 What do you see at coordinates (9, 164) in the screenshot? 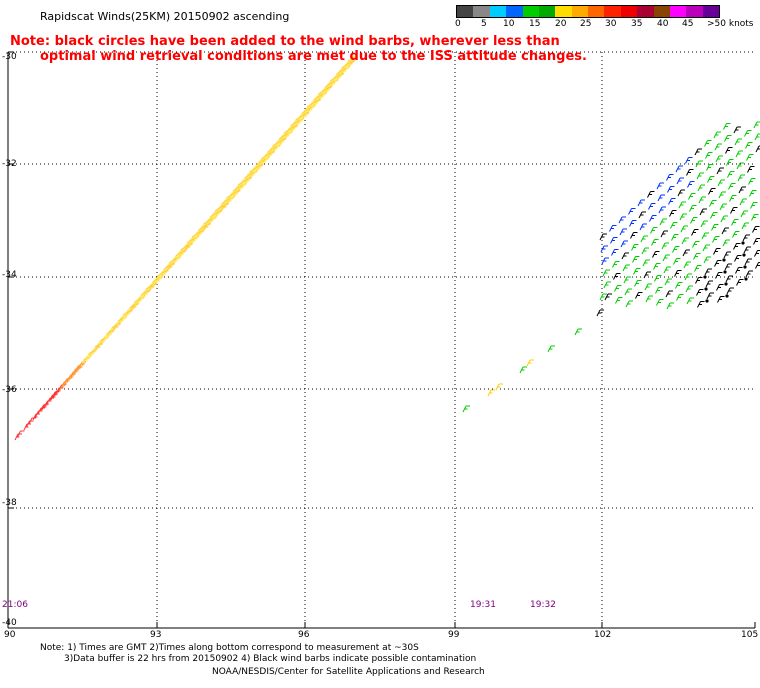
I see `lat-label: -32` at bounding box center [9, 164].